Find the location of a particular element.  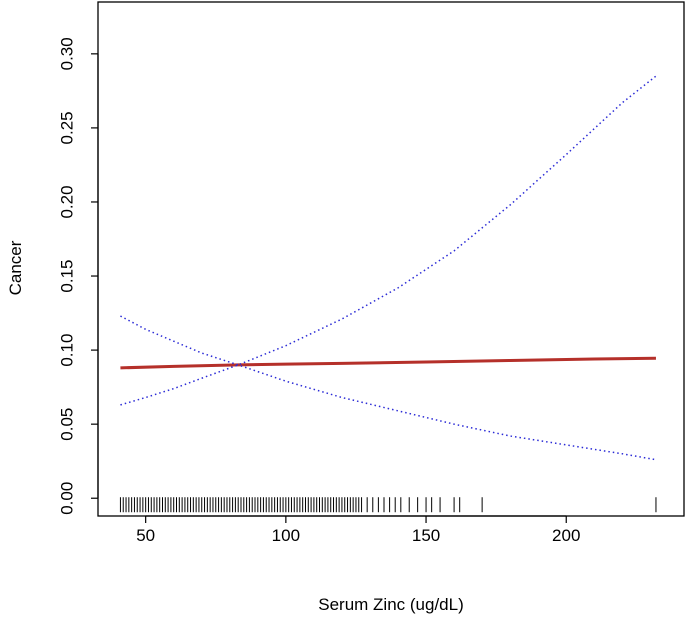

y-axis: 0.00 0.05 0.10 0.15 0.20 0.25 0.30 is located at coordinates (78, 276).